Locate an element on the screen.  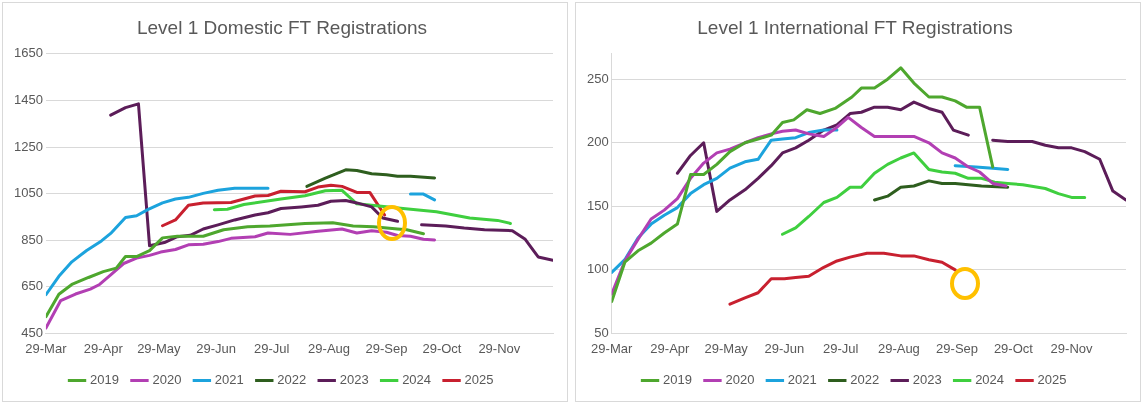
y-tick-label: 100 is located at coordinates (597, 269).